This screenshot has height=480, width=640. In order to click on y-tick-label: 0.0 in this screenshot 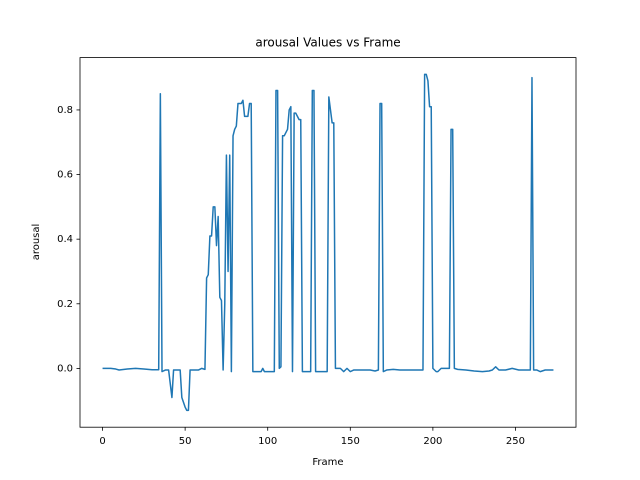, I will do `click(65, 368)`.